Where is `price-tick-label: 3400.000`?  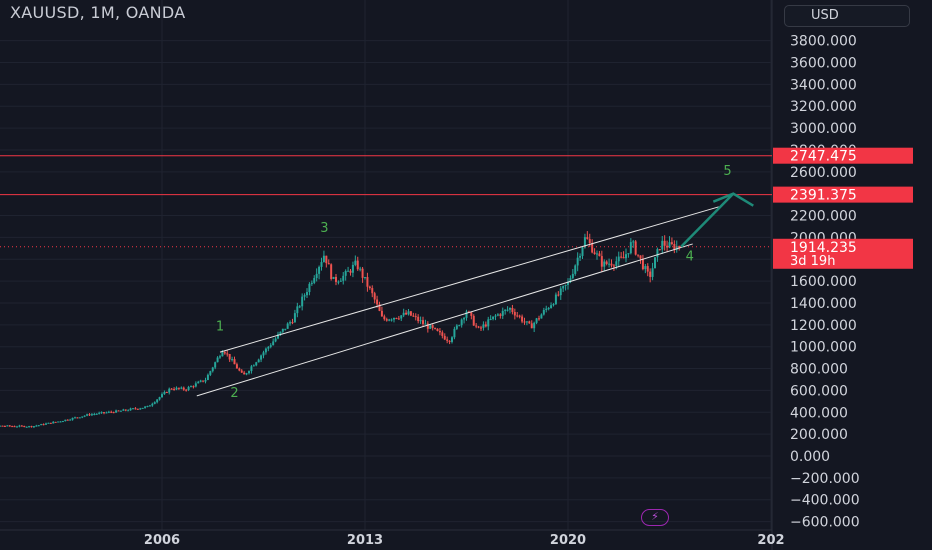
price-tick-label: 3400.000 is located at coordinates (823, 85).